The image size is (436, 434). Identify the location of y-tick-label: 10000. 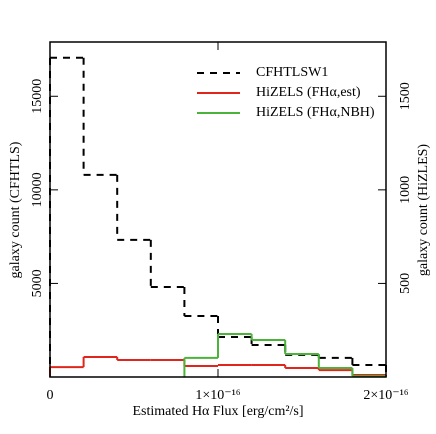
(37, 189).